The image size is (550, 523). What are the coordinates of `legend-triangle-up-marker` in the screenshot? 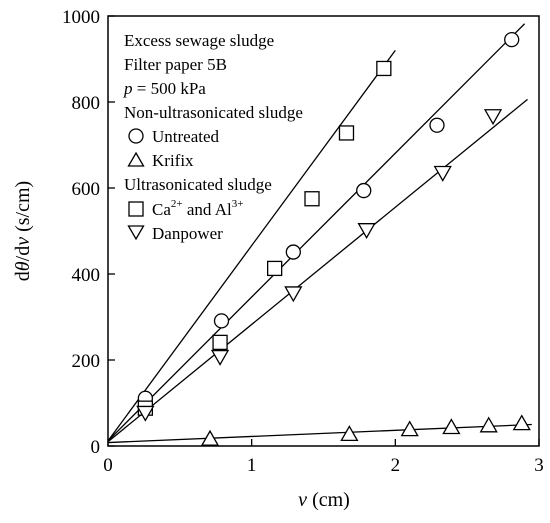 It's located at (136, 159).